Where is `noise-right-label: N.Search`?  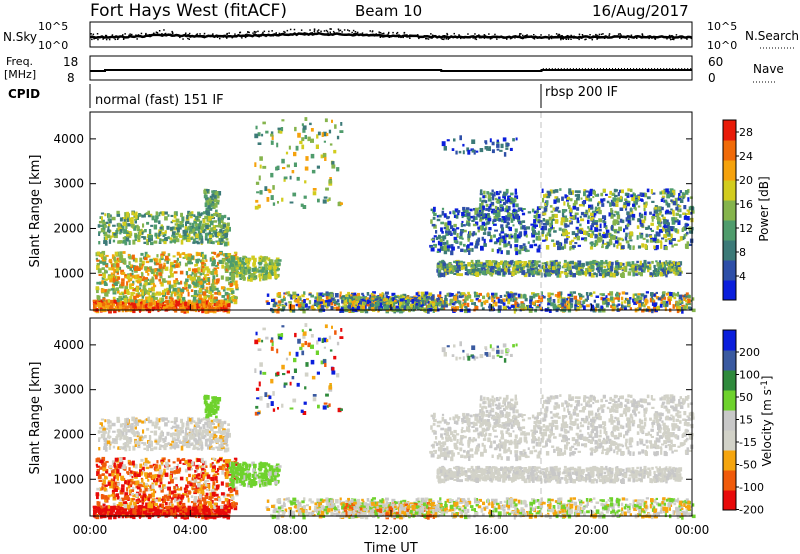
noise-right-label: N.Search is located at coordinates (772, 36).